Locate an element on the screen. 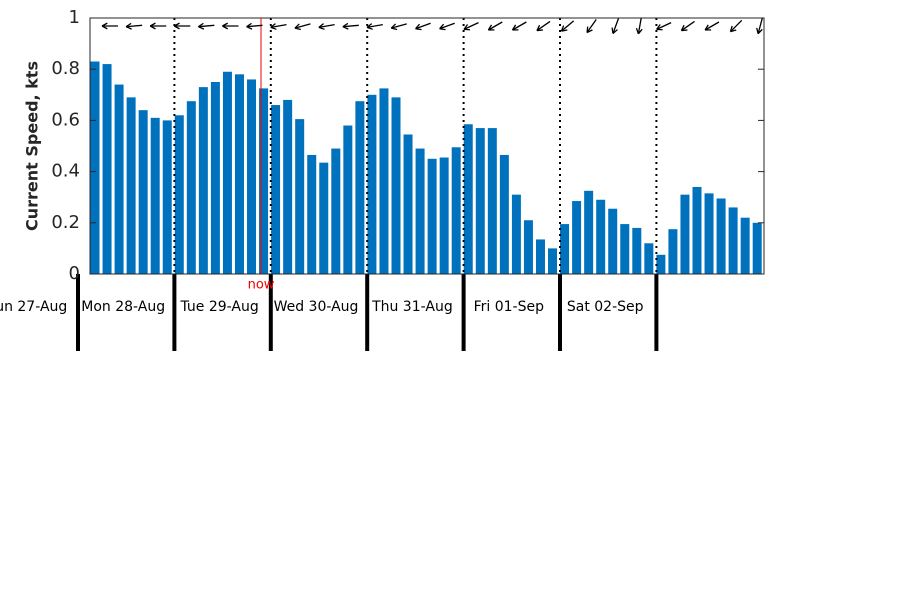  y-tick-label: 0 is located at coordinates (74, 273).